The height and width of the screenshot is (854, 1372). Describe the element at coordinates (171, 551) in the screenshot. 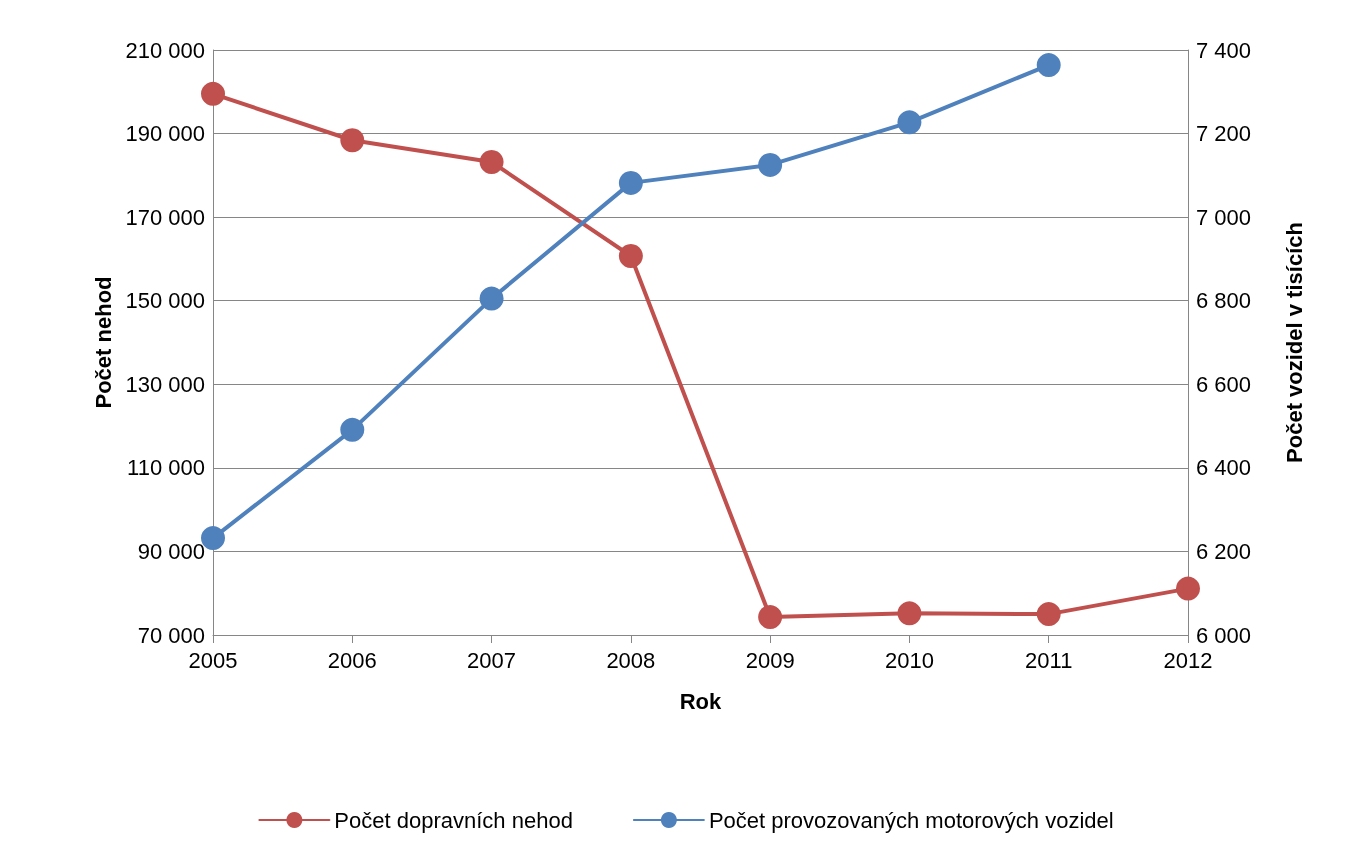

I see `y-tick-label: 90 000` at that location.